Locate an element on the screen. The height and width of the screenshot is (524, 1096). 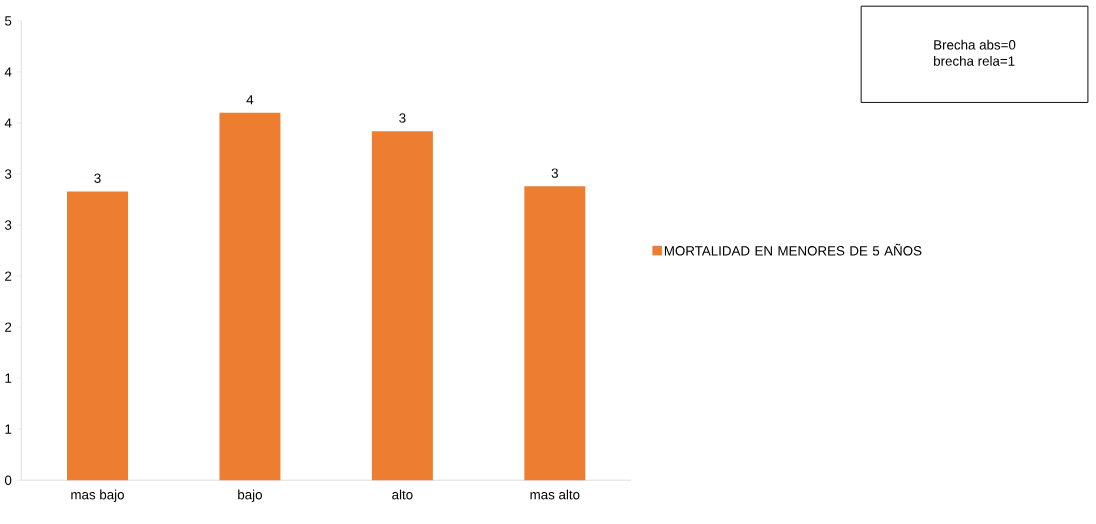
x-tick-label: alto is located at coordinates (402, 494).